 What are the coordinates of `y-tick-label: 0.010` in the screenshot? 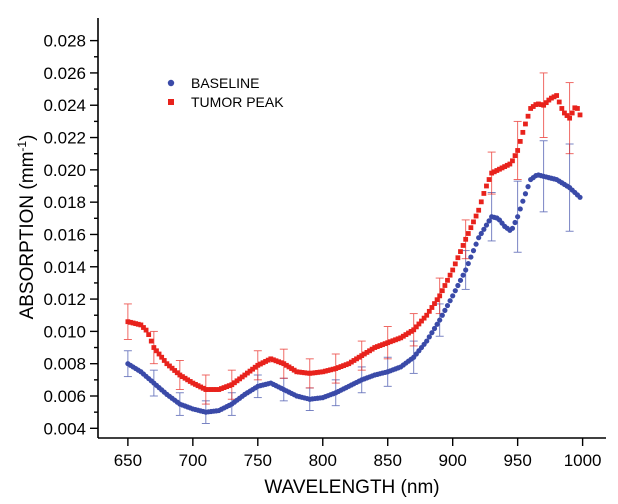 It's located at (64, 331).